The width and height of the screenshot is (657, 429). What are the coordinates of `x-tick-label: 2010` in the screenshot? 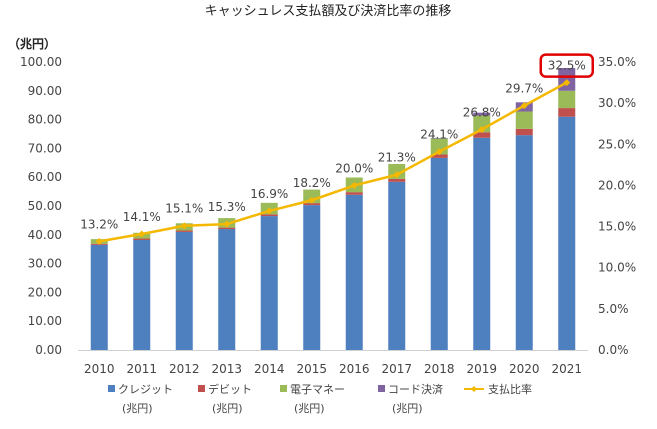 It's located at (99, 369).